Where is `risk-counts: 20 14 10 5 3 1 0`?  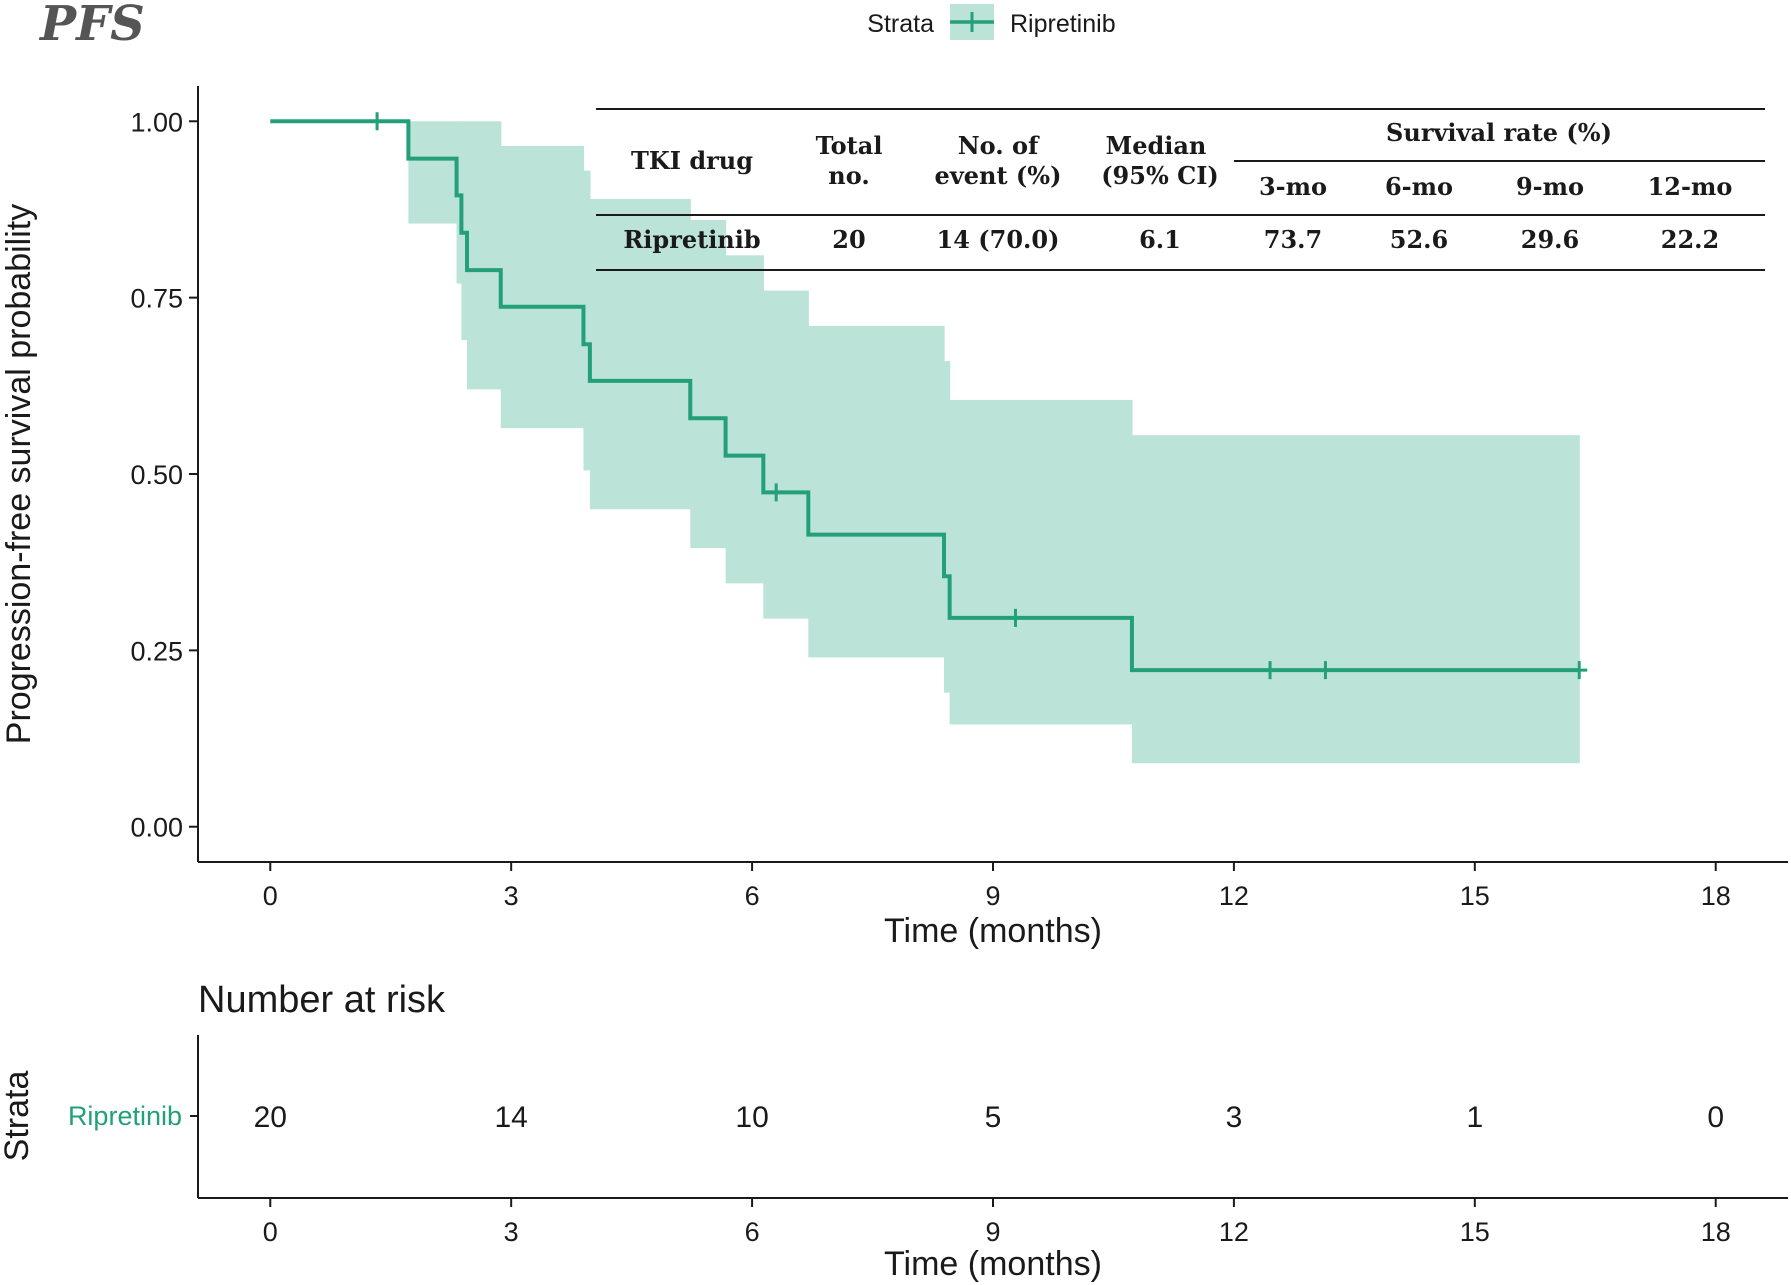
risk-counts: 20 14 10 5 3 1 0 is located at coordinates (989, 1117).